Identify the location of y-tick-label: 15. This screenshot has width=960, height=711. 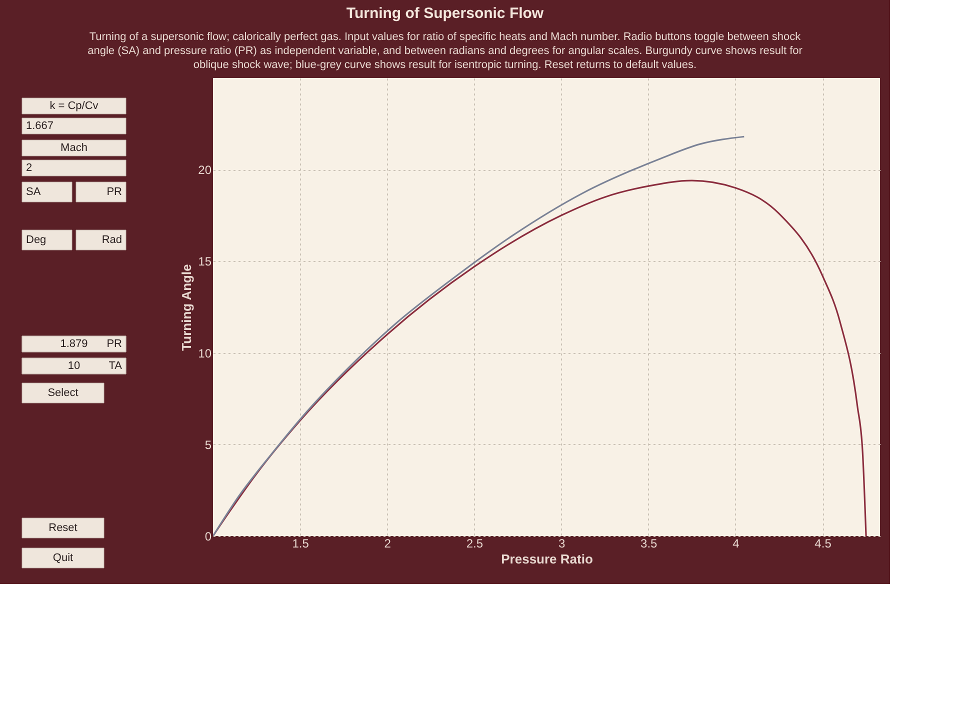
(205, 261).